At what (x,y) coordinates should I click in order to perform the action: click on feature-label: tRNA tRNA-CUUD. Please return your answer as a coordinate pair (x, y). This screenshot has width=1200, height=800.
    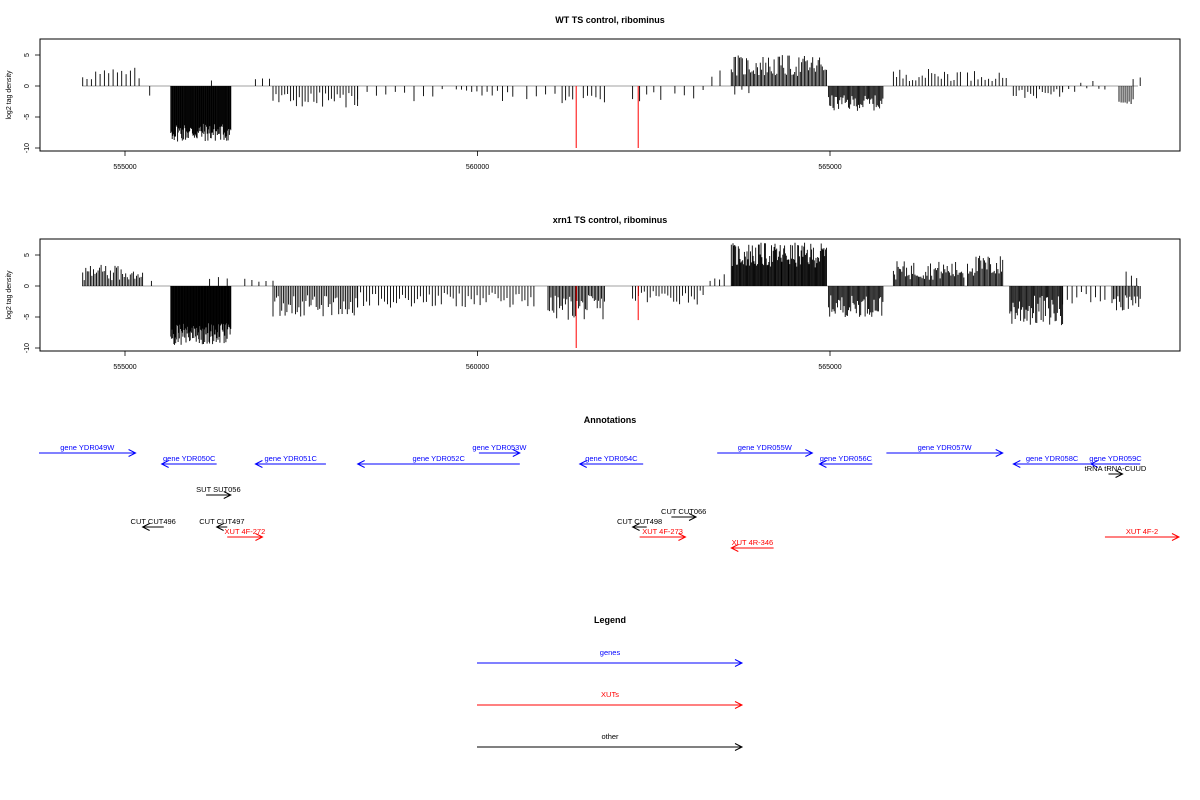
    Looking at the image, I should click on (1116, 468).